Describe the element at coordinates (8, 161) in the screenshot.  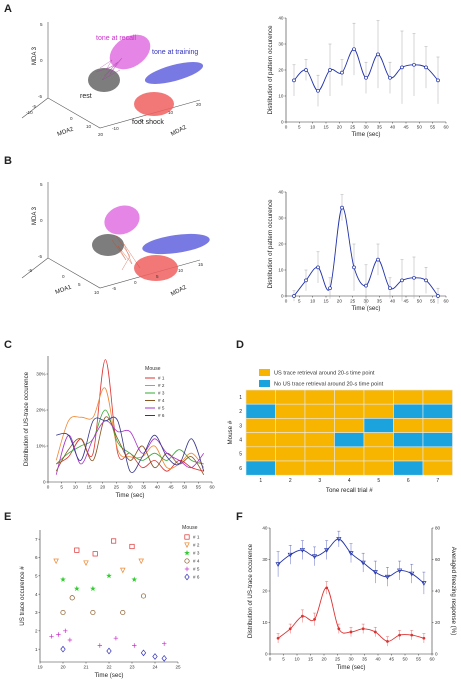
I see `panel-letter-b: B` at that location.